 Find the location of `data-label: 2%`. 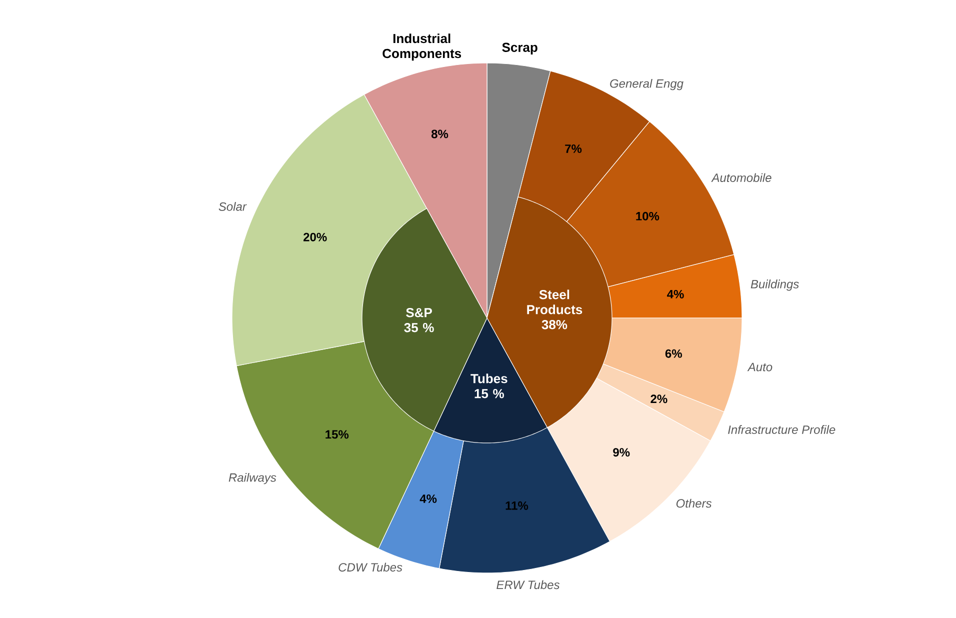

data-label: 2% is located at coordinates (659, 399).